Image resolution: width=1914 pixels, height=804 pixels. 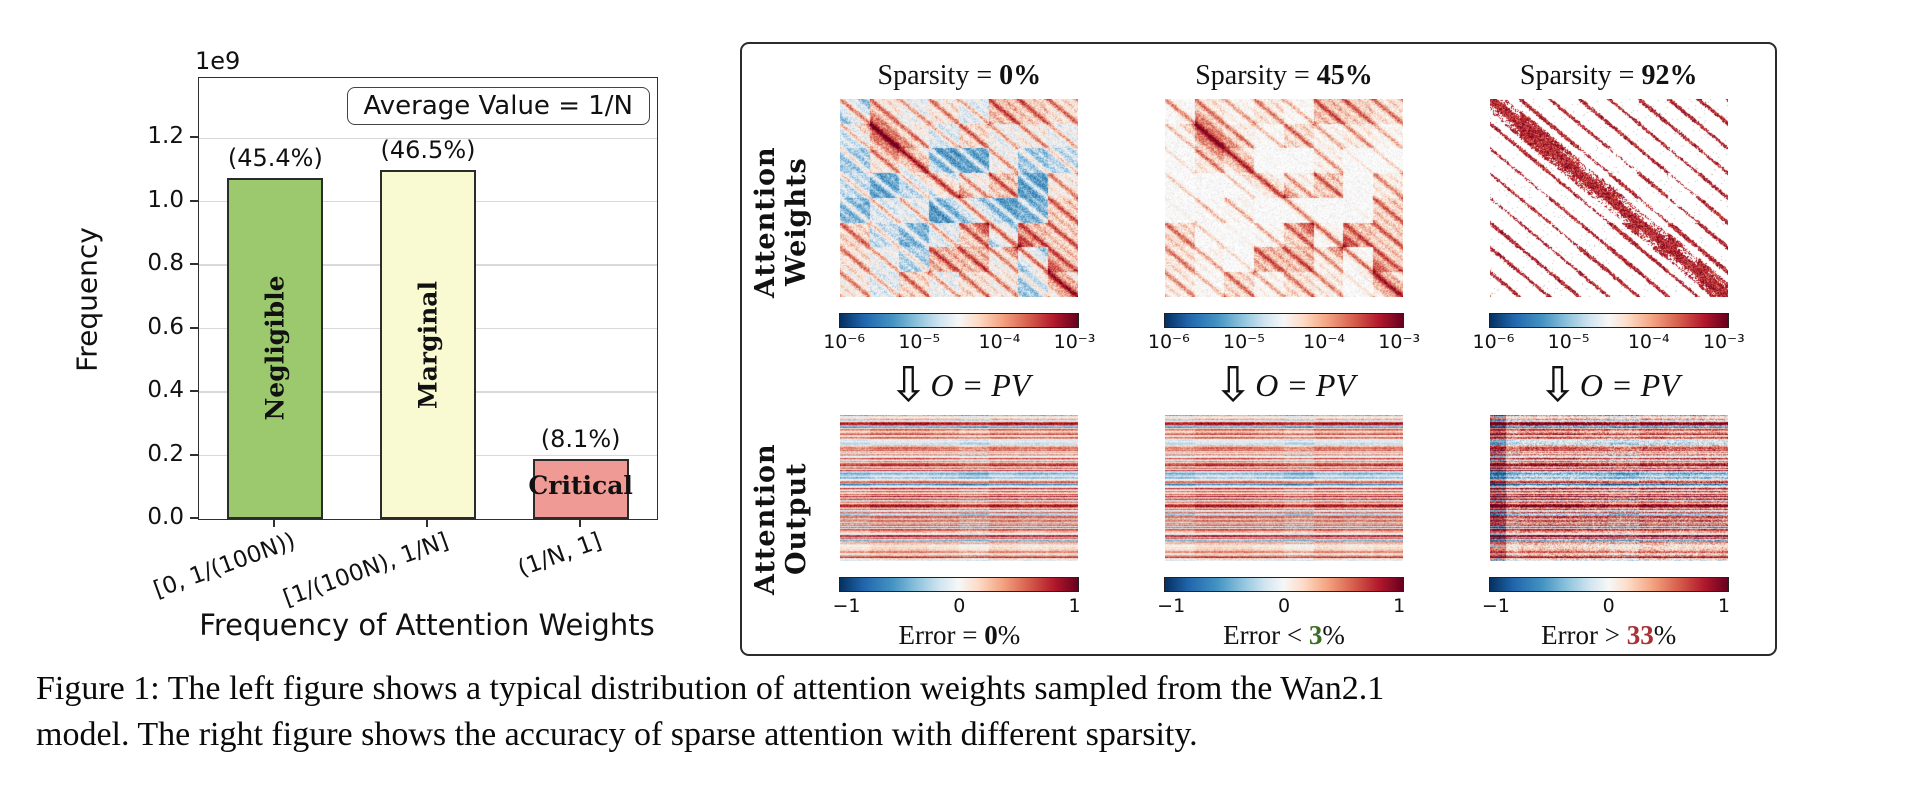 I want to click on weights-colorbar-wrap-0: 10⁻⁶ 10⁻⁵ 10⁻⁴ 10⁻³, so click(x=959, y=333).